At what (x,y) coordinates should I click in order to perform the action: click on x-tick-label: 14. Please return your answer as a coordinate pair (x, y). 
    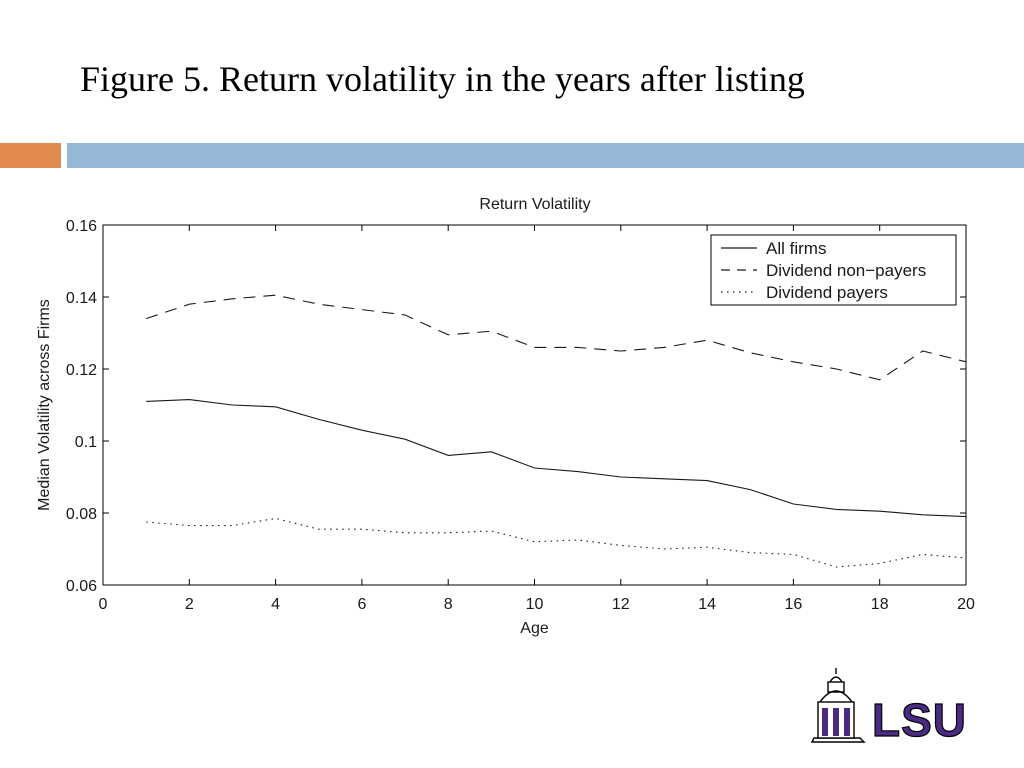
    Looking at the image, I should click on (707, 604).